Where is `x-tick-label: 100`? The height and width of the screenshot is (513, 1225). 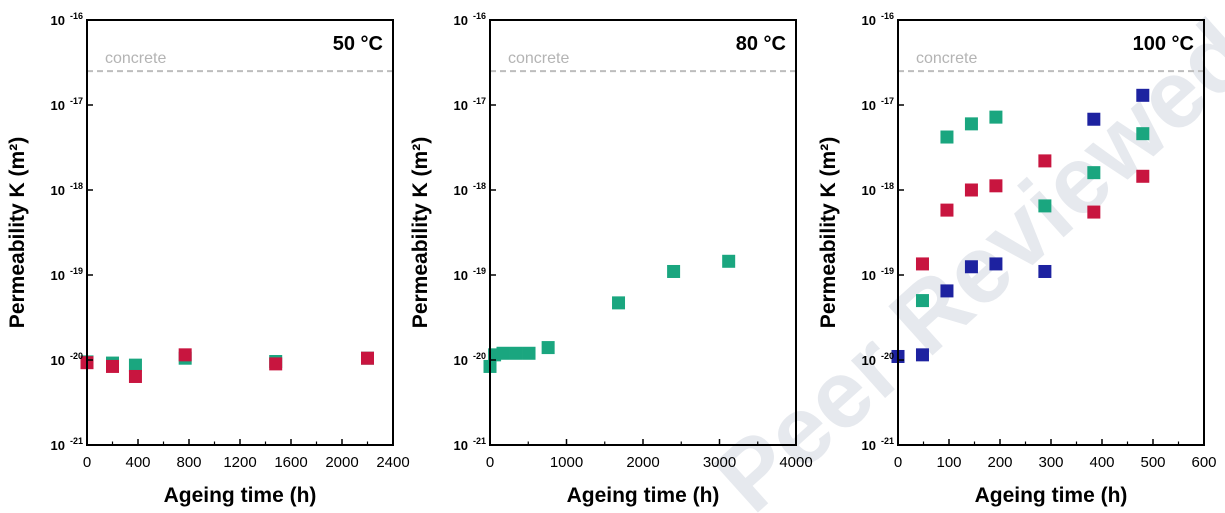 x-tick-label: 100 is located at coordinates (948, 462).